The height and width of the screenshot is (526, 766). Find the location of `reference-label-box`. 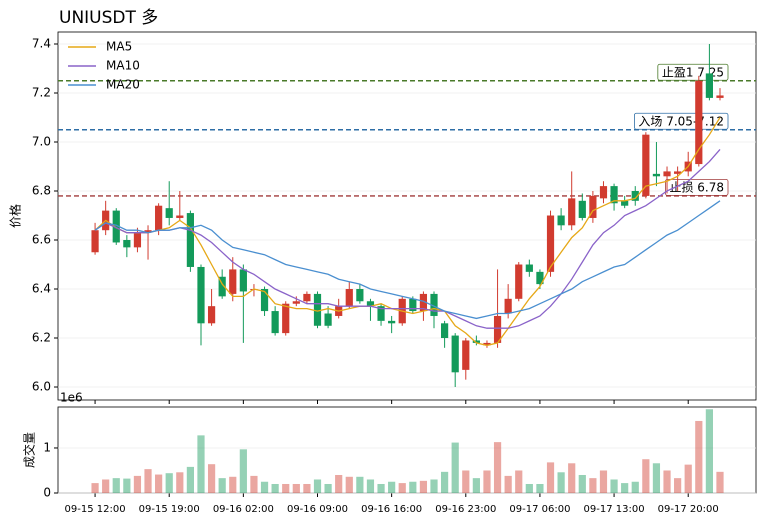

reference-label-box is located at coordinates (697, 187).